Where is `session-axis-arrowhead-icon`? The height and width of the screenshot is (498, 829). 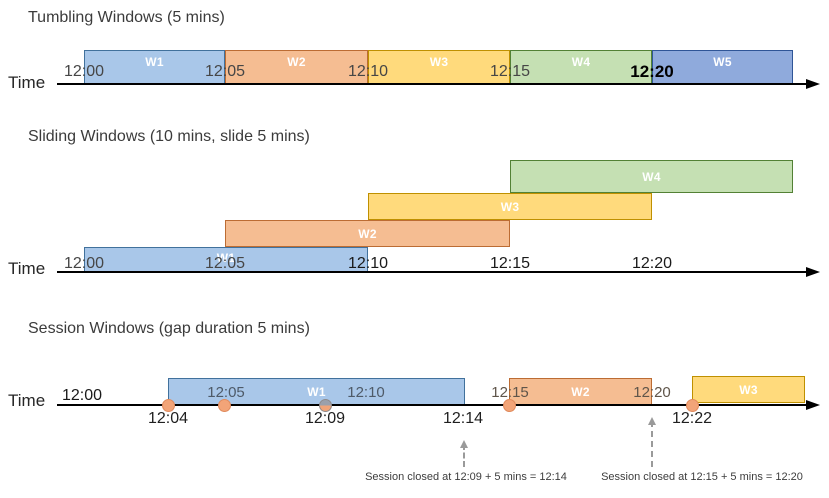 session-axis-arrowhead-icon is located at coordinates (813, 405).